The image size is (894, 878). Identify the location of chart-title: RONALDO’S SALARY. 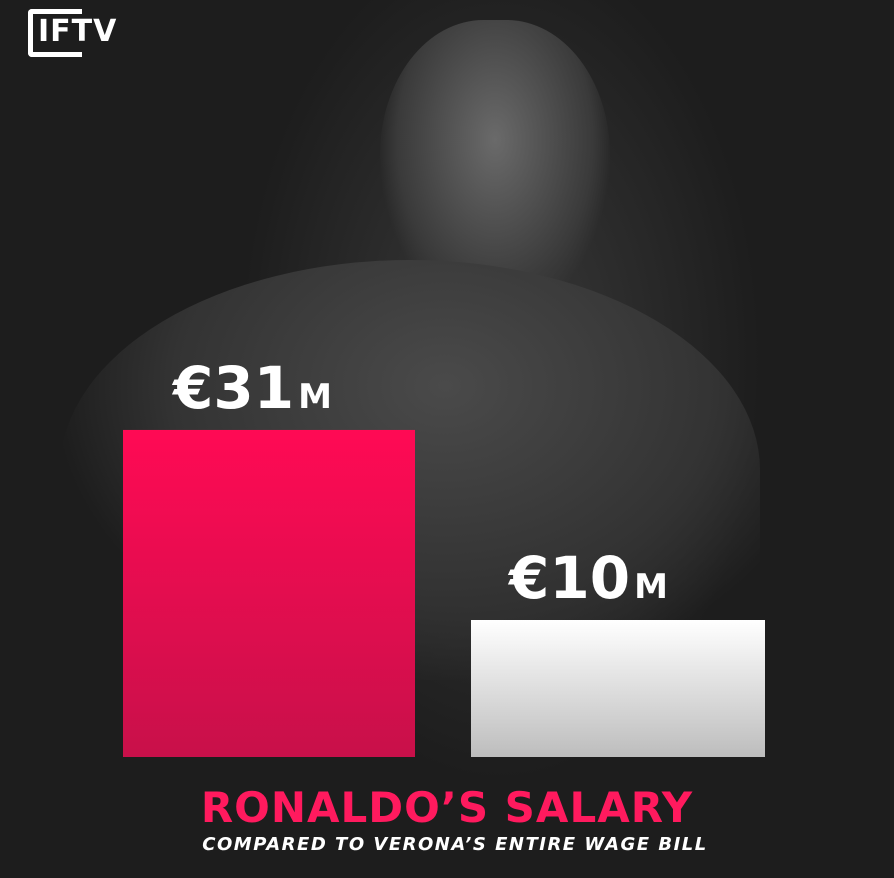
(447, 807).